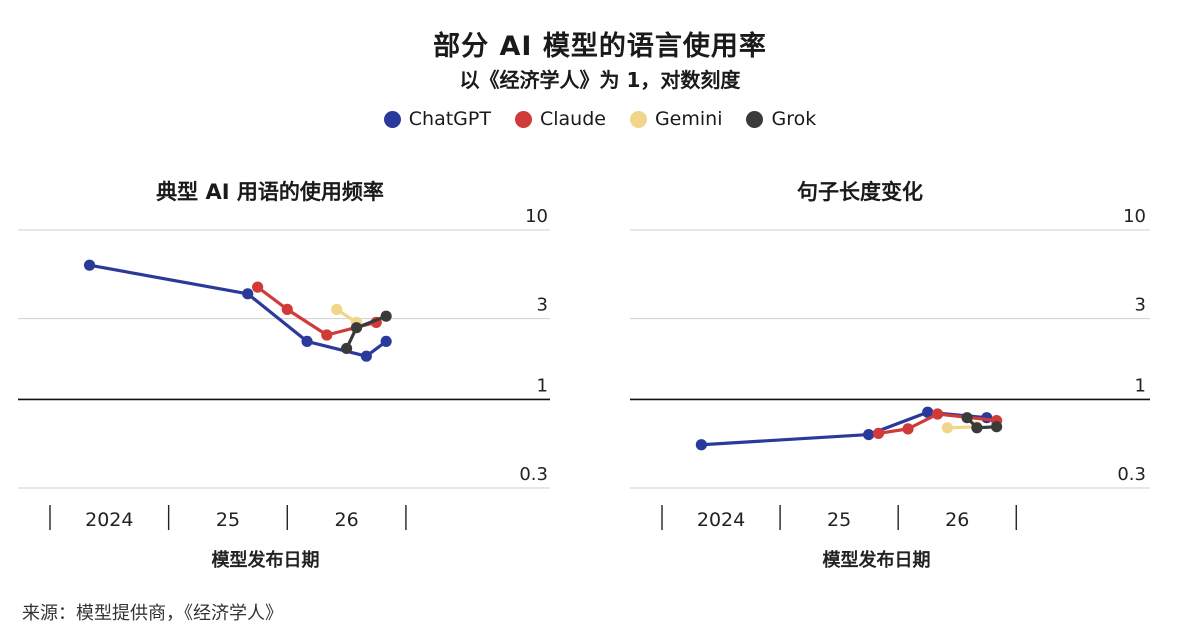  What do you see at coordinates (600, 80) in the screenshot?
I see `chart-subtitle: 以《经济学人》为 1，对数刻度` at bounding box center [600, 80].